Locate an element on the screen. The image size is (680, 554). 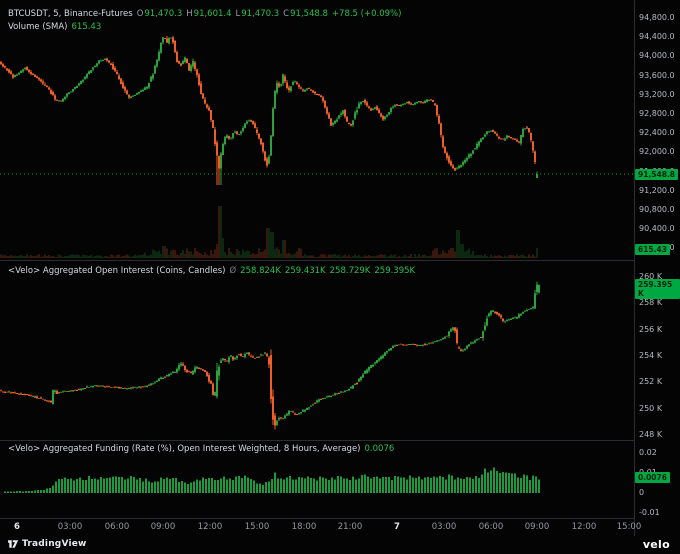
oi-tick-label: 260 K is located at coordinates (651, 276).